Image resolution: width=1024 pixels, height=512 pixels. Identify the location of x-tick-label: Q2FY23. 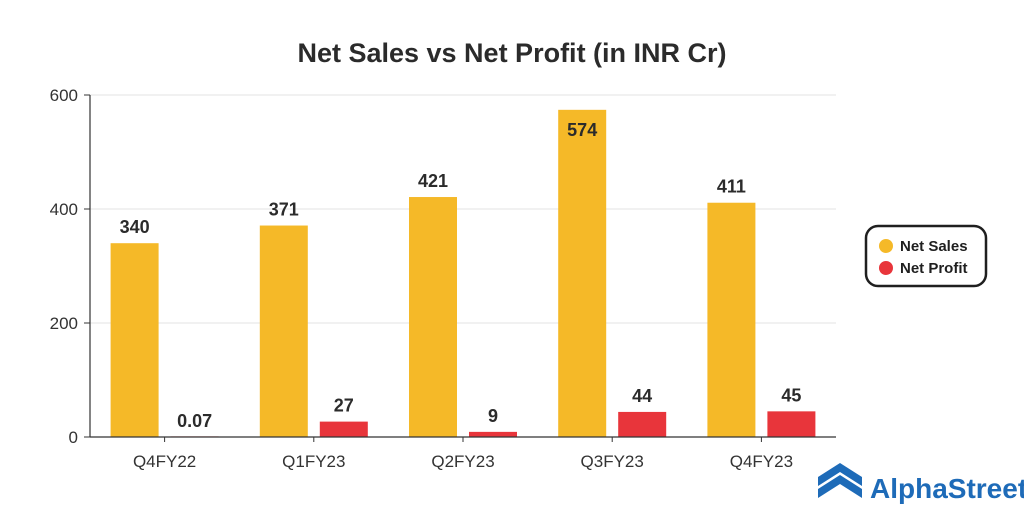
(462, 461).